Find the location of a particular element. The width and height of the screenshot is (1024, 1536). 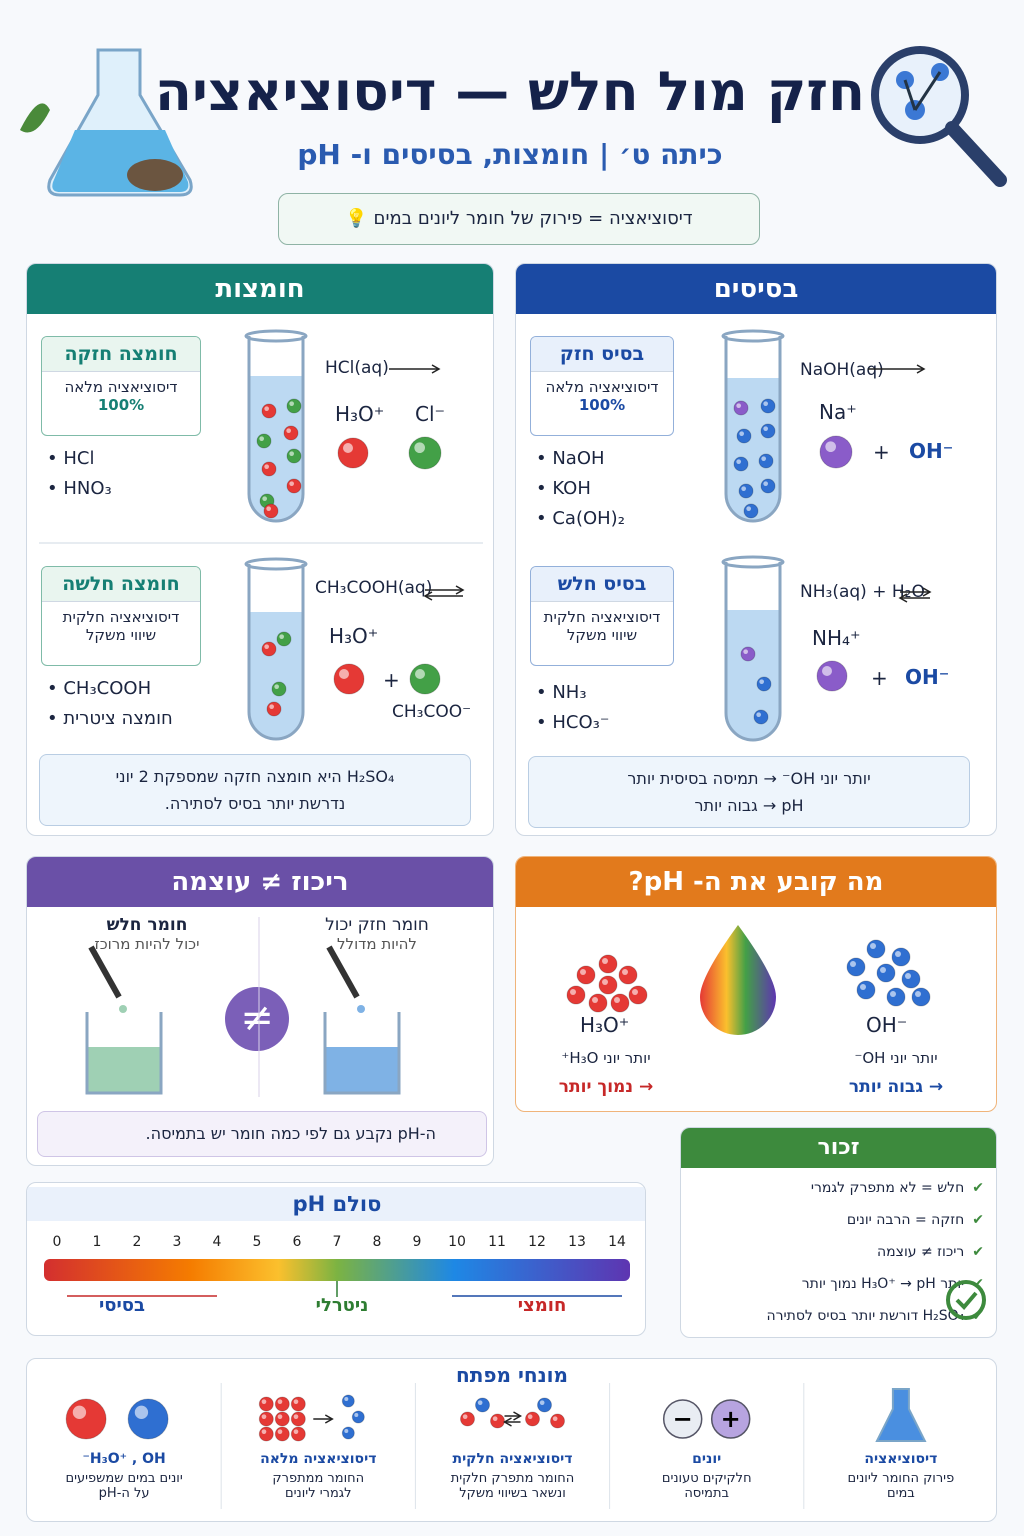

drop-label: pH is located at coordinates (738, 988).